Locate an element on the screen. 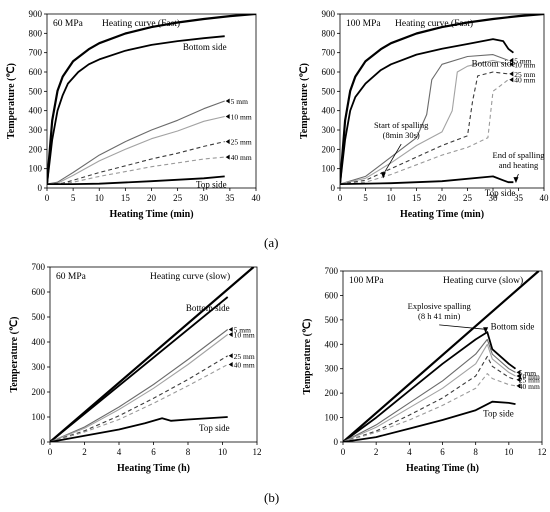 The height and width of the screenshot is (512, 550). chart-b2-ytick-label: 300 is located at coordinates (332, 369).